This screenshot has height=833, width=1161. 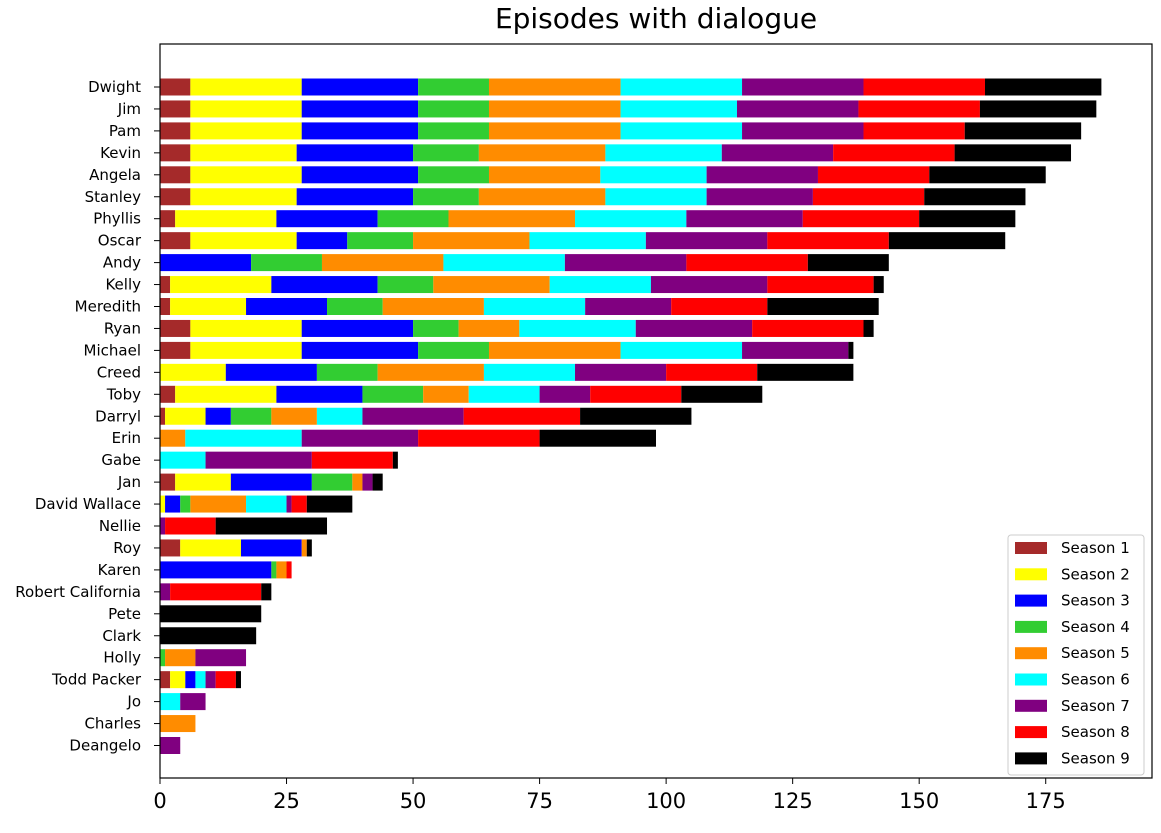 What do you see at coordinates (119, 372) in the screenshot?
I see `y-tick-label-creed: Creed` at bounding box center [119, 372].